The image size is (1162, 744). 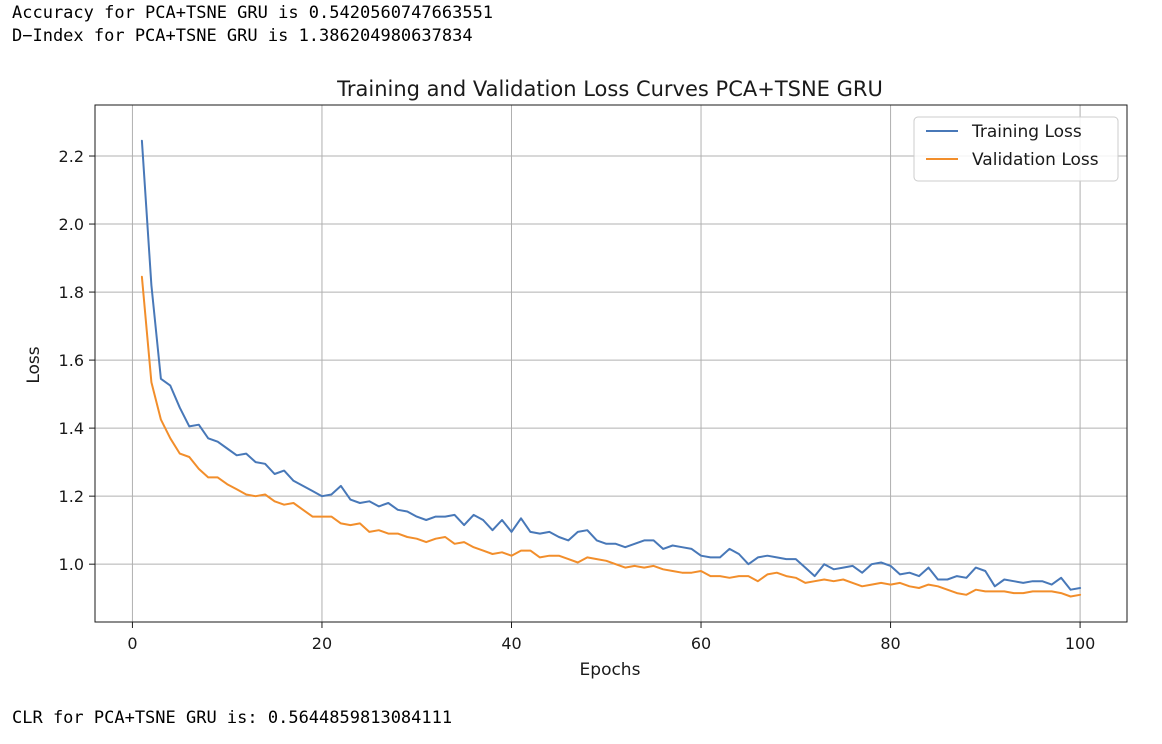 What do you see at coordinates (701, 643) in the screenshot?
I see `x-tick-label: 60` at bounding box center [701, 643].